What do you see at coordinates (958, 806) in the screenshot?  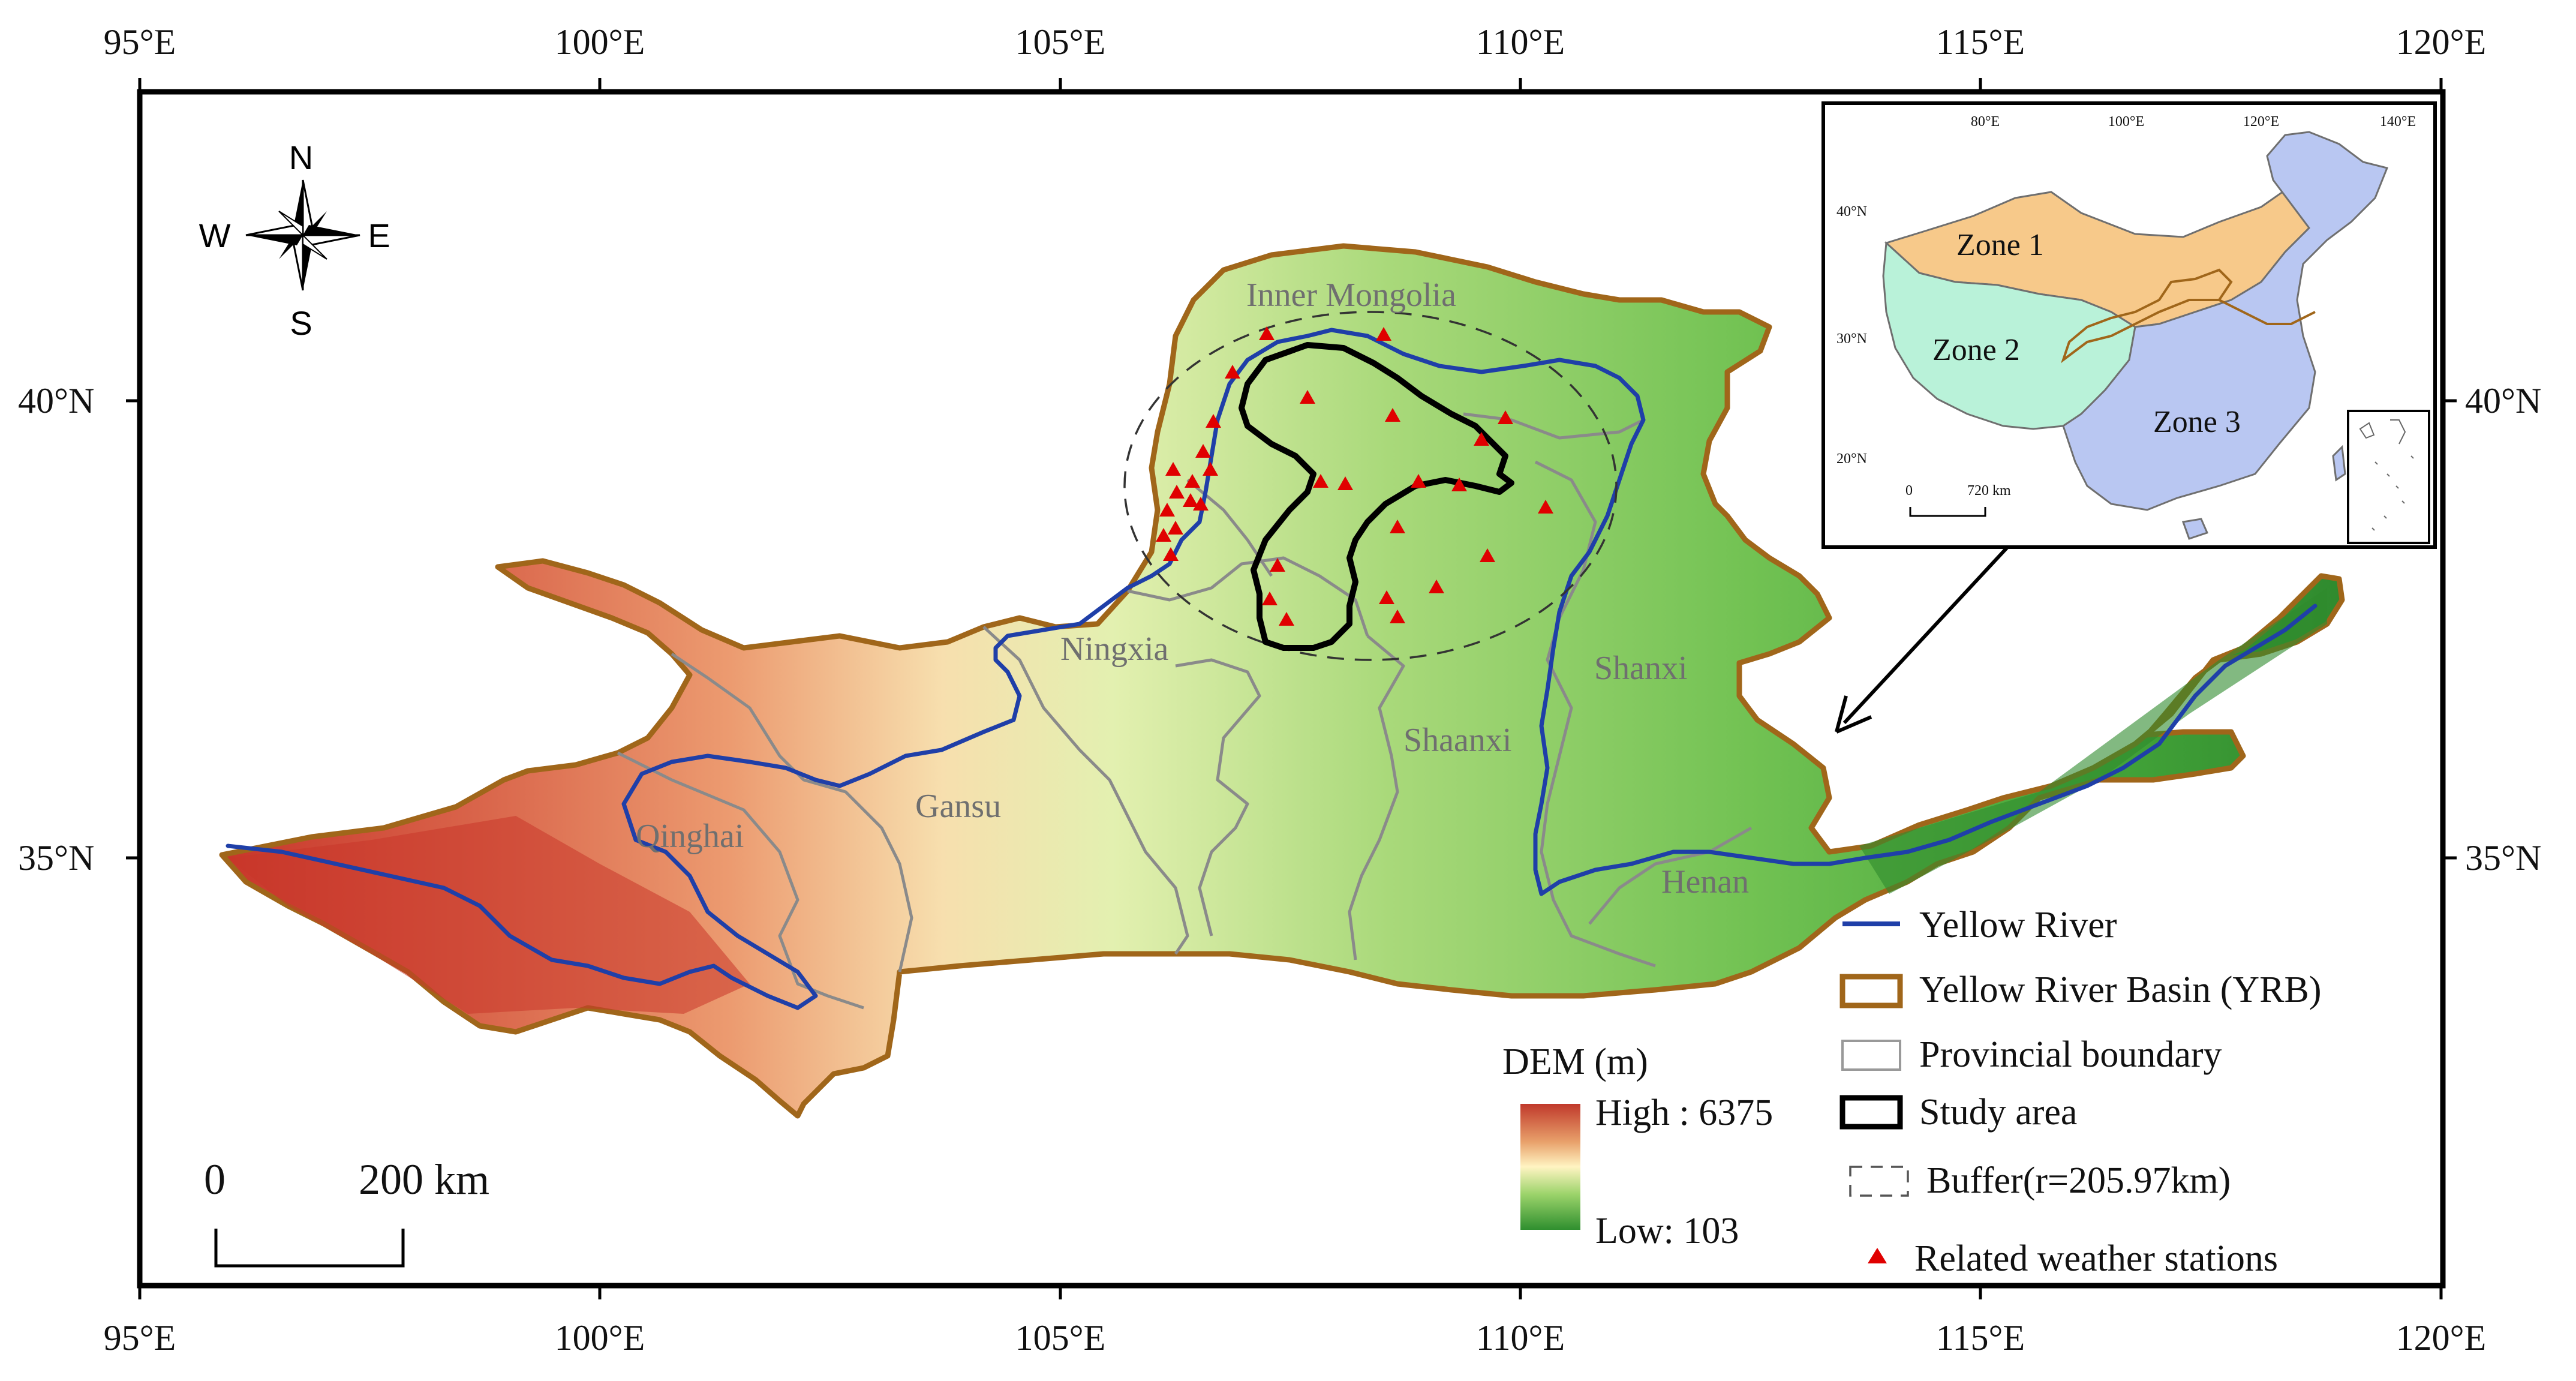 I see `province-label-gansu: Gansu` at bounding box center [958, 806].